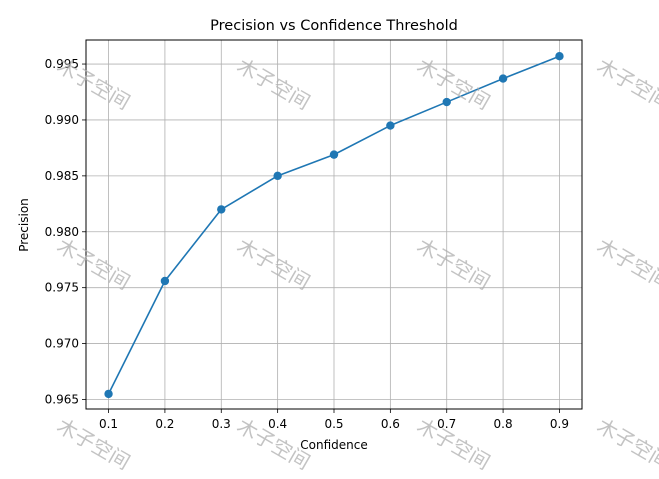  Describe the element at coordinates (62, 176) in the screenshot. I see `y-tick-label: 0.985` at that location.